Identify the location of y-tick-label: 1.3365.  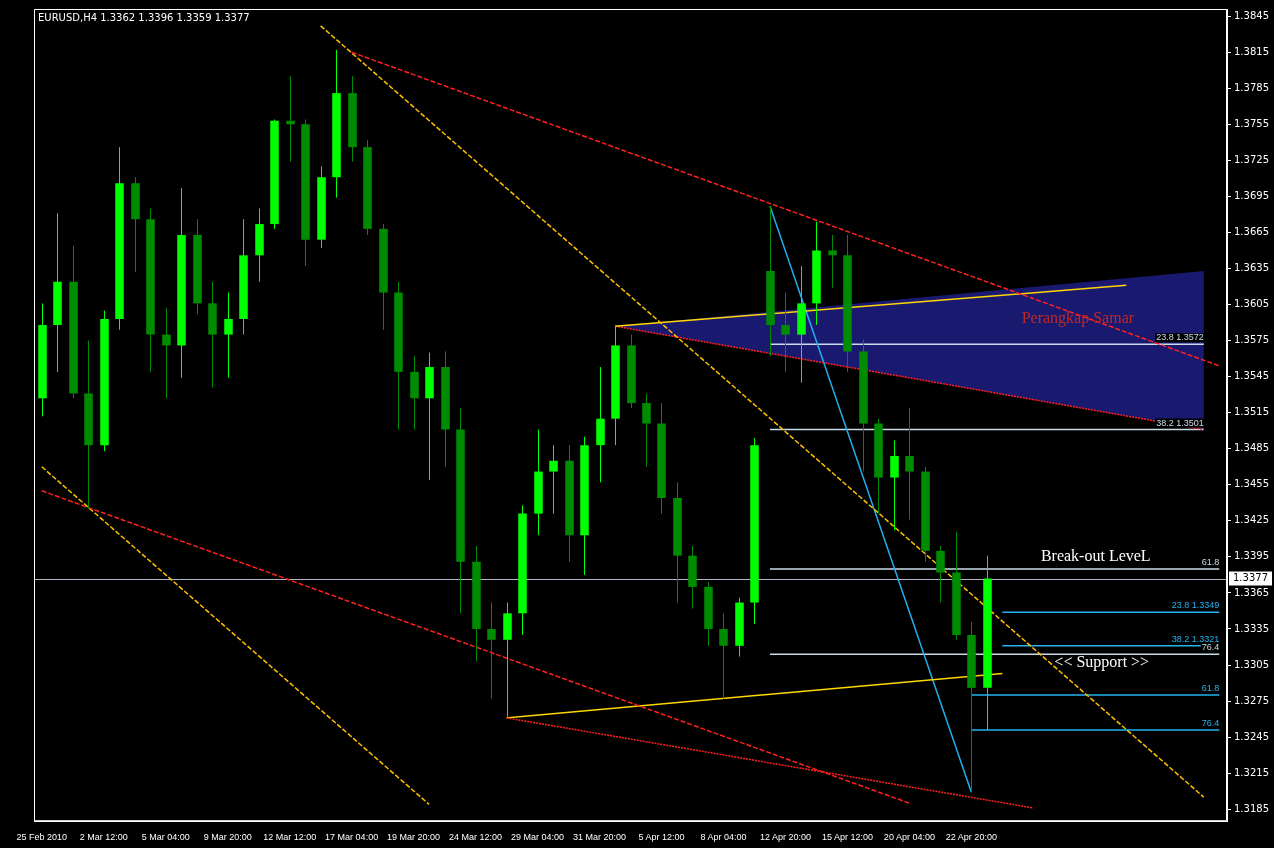
(1252, 592).